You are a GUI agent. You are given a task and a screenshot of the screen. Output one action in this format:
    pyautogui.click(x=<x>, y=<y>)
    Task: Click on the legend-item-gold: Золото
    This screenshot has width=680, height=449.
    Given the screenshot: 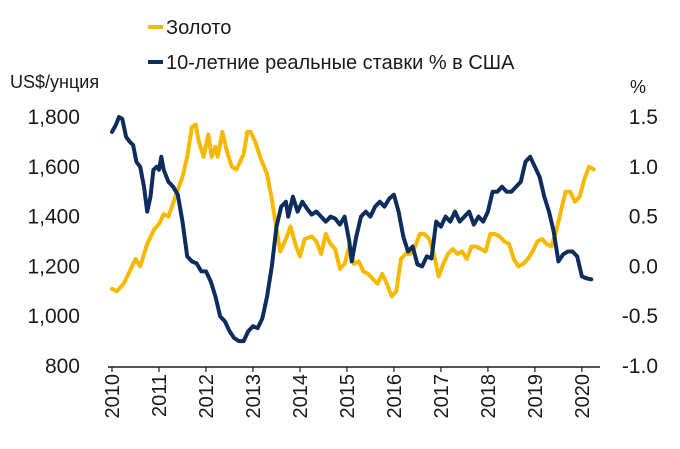 What is the action you would take?
    pyautogui.click(x=189, y=28)
    